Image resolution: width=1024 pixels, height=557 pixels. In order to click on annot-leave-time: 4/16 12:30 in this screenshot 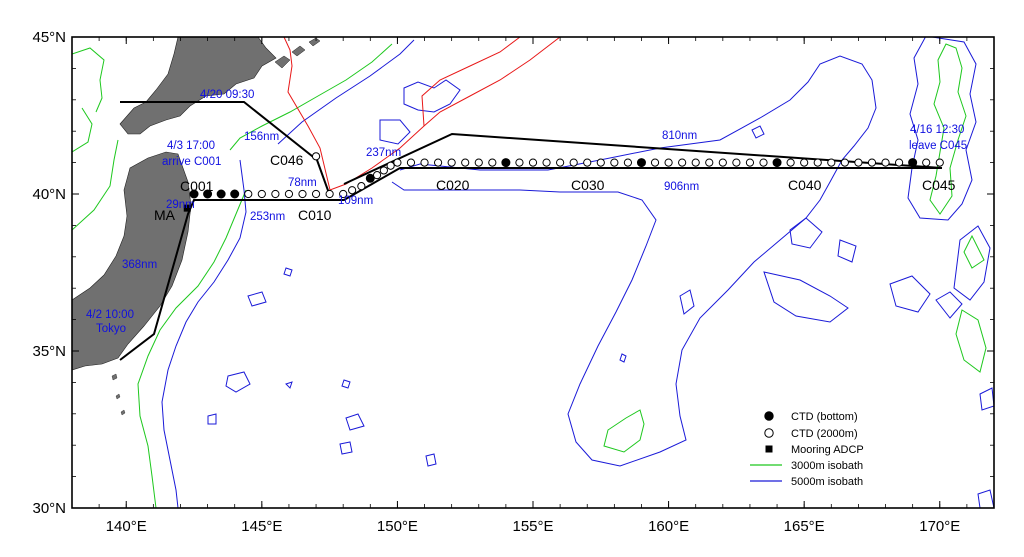, I will do `click(937, 130)`.